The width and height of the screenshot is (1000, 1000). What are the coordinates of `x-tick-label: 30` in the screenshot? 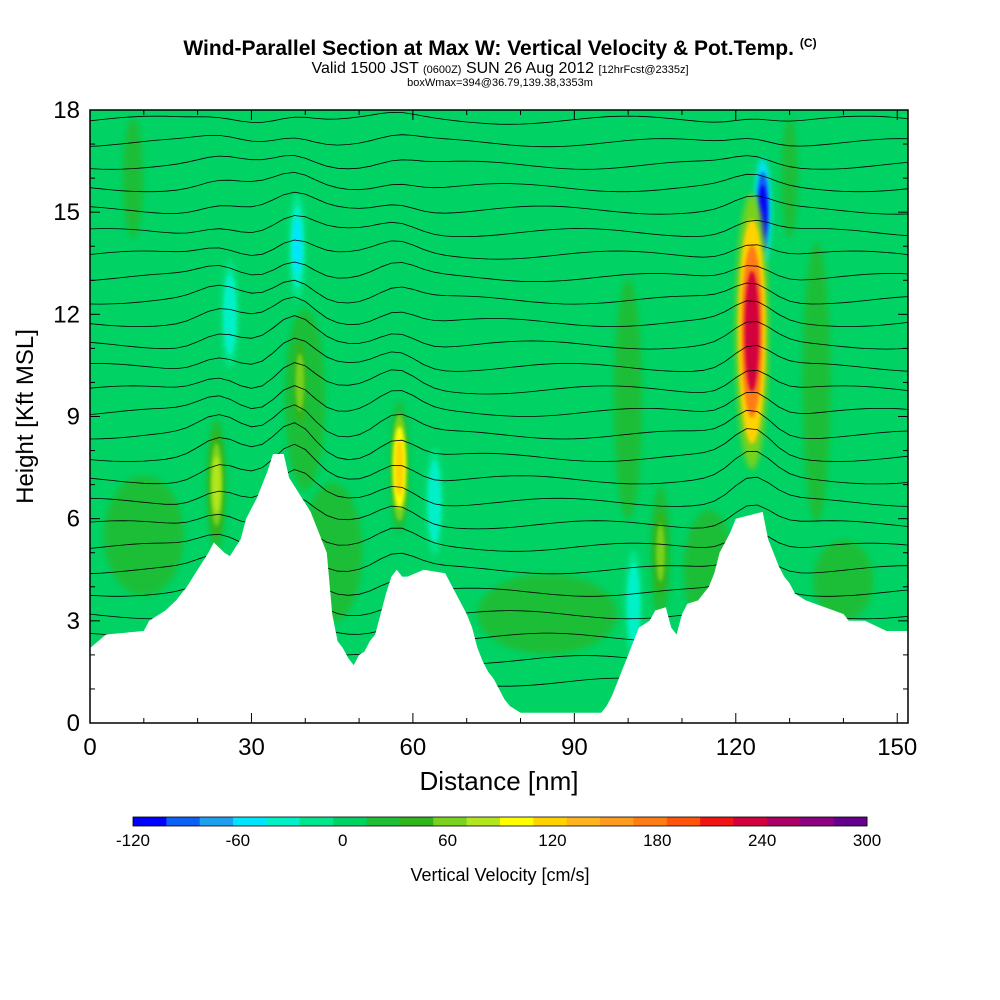 It's located at (251, 747).